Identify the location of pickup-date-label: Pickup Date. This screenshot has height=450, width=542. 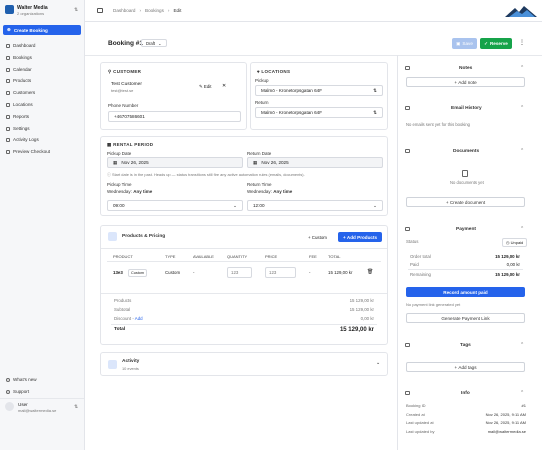
(119, 153).